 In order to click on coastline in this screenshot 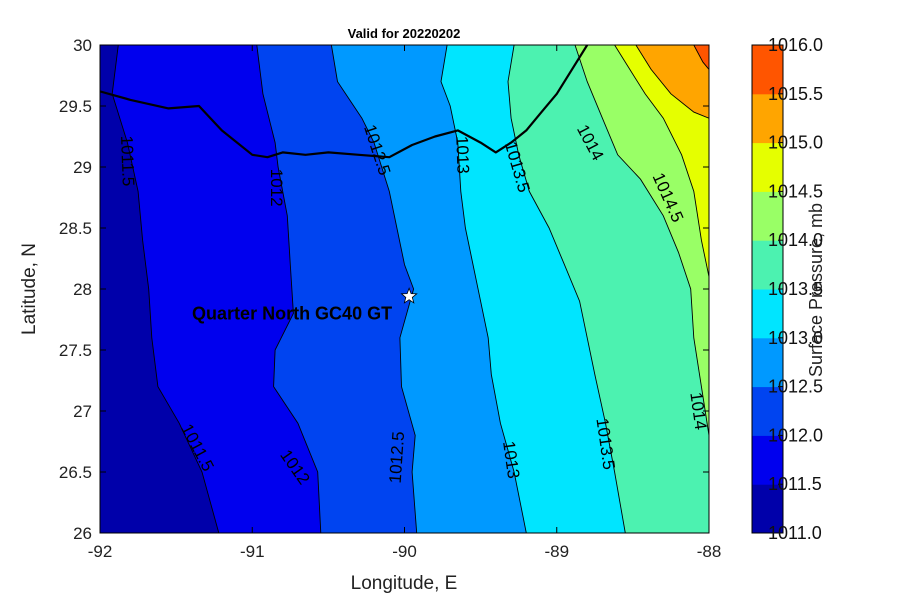, I will do `click(344, 102)`.